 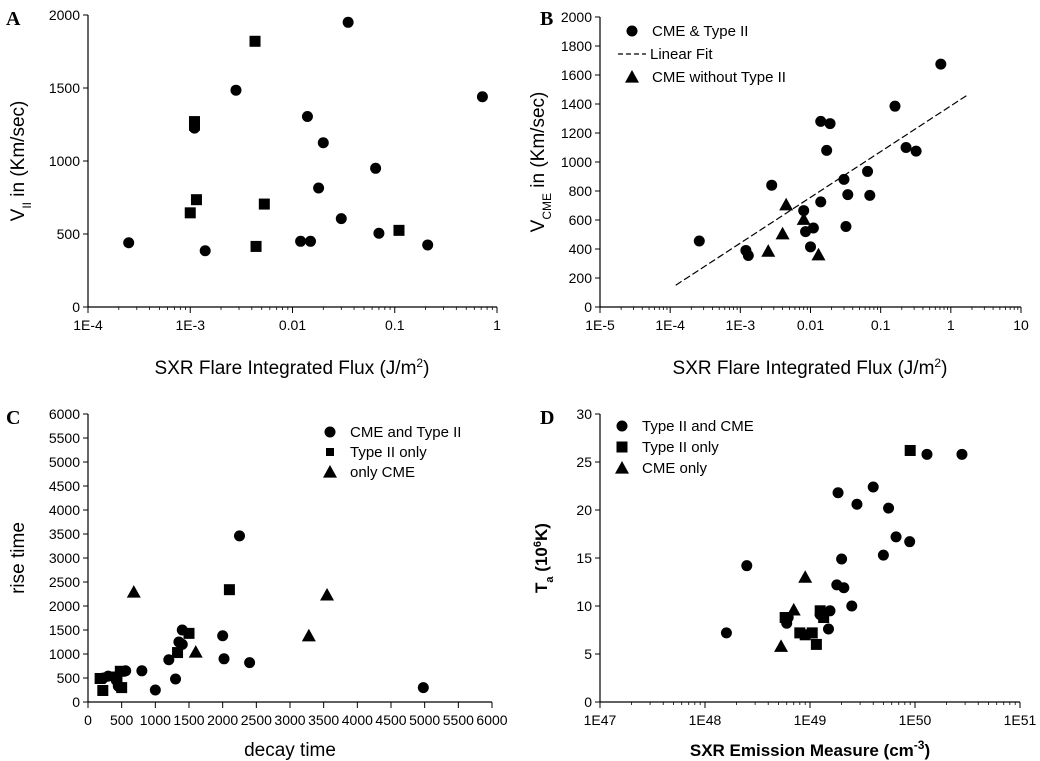 What do you see at coordinates (13, 19) in the screenshot?
I see `panel-letter: A` at bounding box center [13, 19].